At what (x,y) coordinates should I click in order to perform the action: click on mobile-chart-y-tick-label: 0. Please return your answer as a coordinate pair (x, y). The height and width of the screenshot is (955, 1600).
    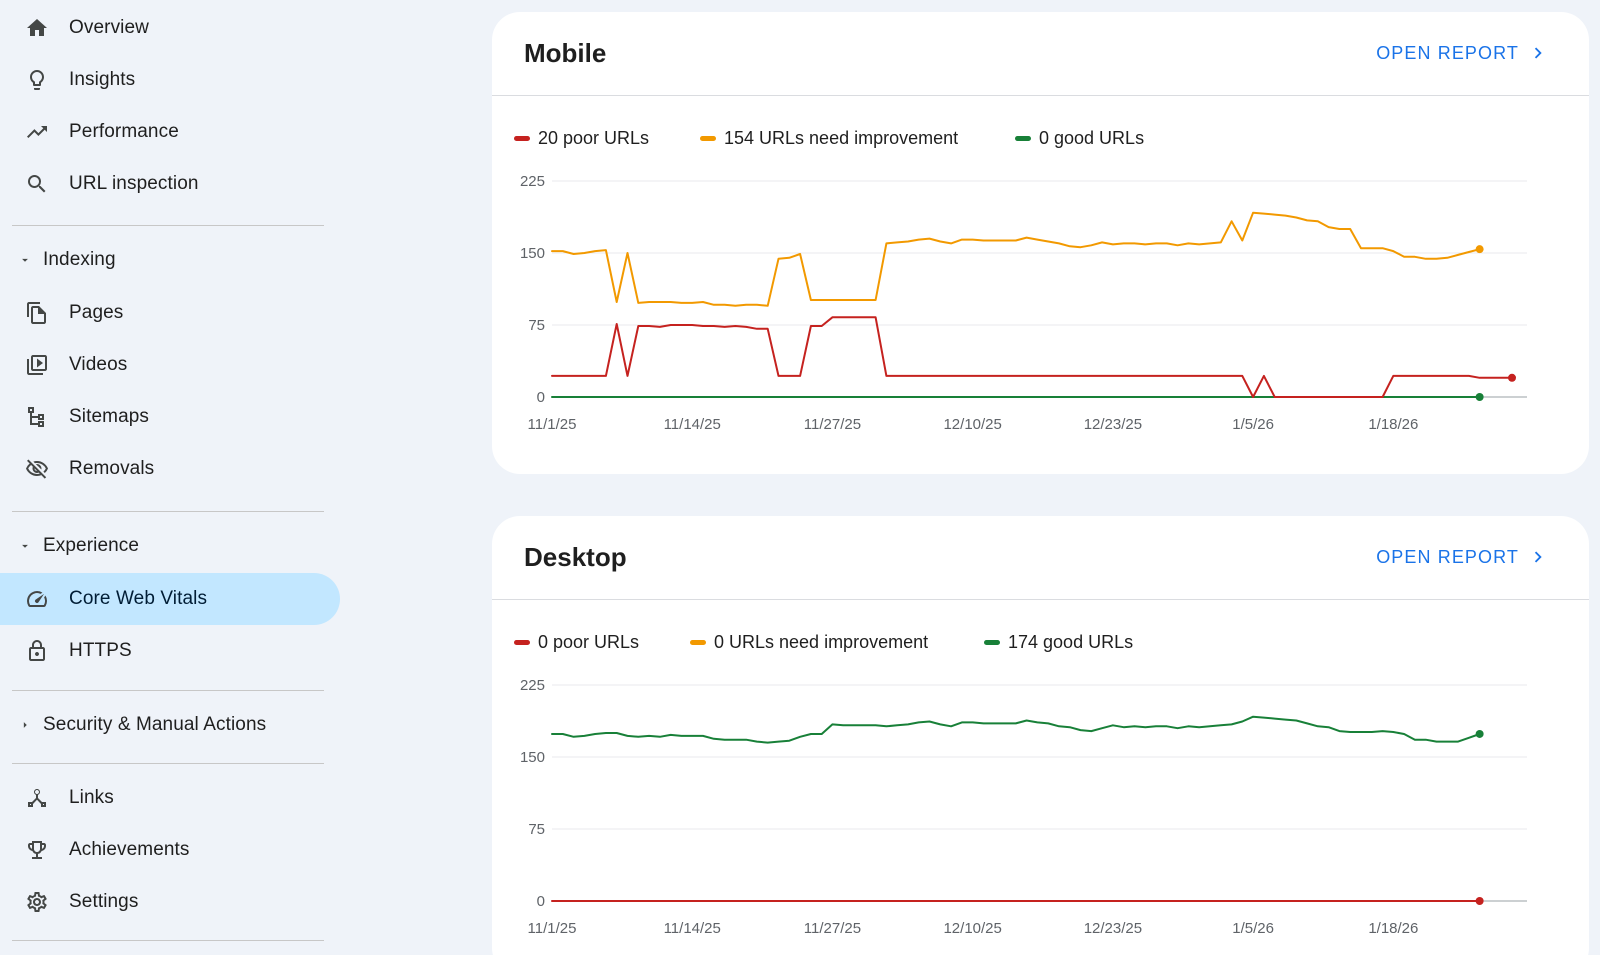
    Looking at the image, I should click on (541, 397).